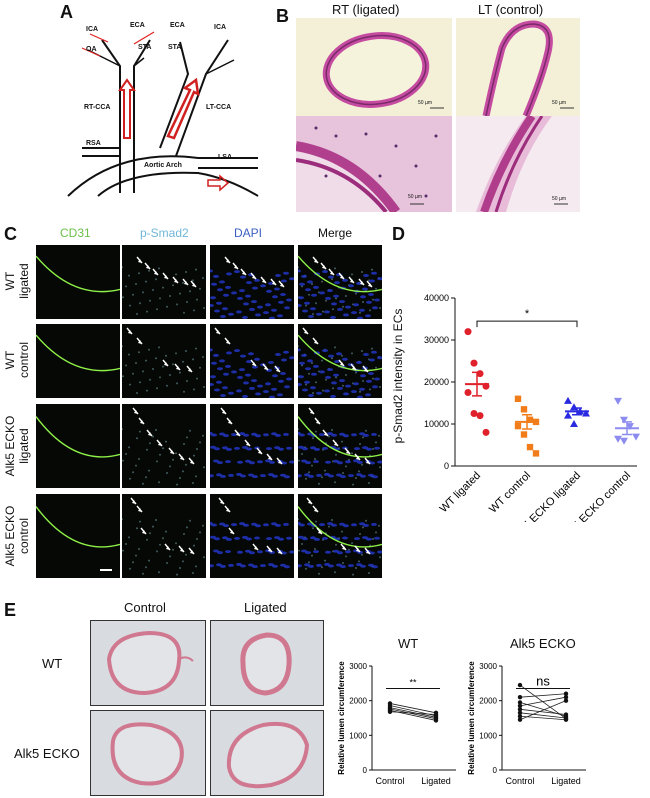 Image resolution: width=650 pixels, height=798 pixels. Describe the element at coordinates (543, 643) in the screenshot. I see `chart-e-ko-title: Alk5 ECKO` at that location.